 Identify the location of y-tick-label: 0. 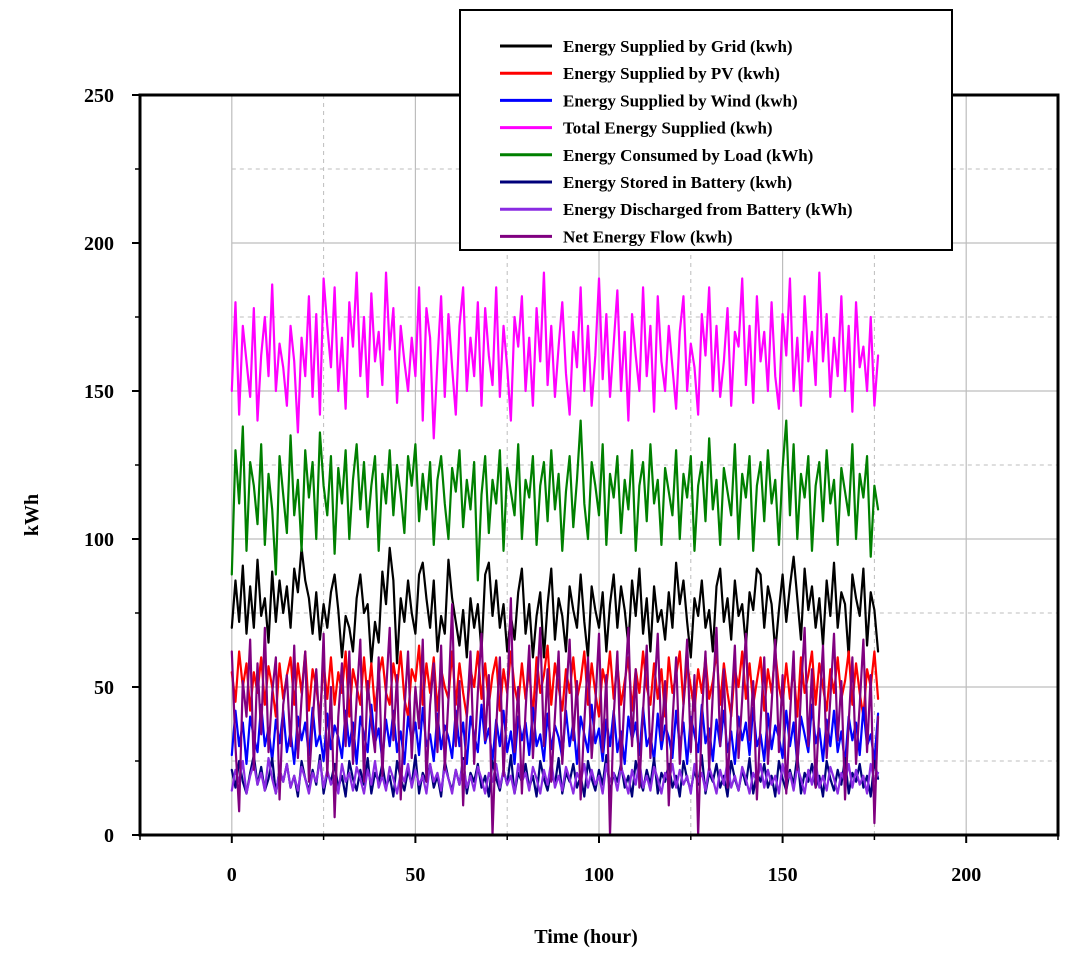
(109, 836).